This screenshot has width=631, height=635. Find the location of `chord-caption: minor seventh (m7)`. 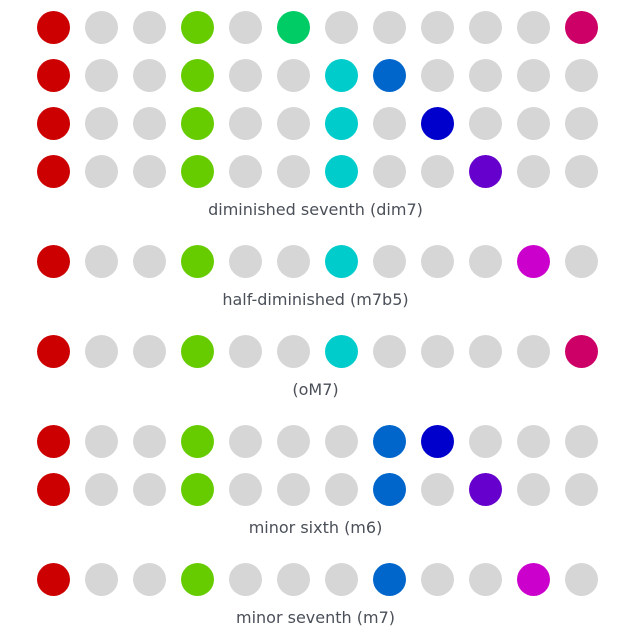

chord-caption: minor seventh (m7) is located at coordinates (315, 617).